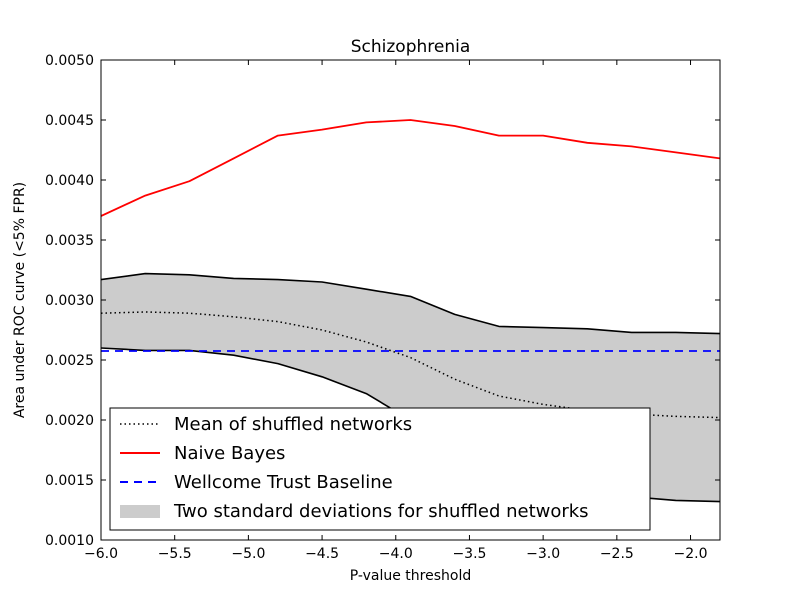 The height and width of the screenshot is (600, 800). I want to click on y-tick-label: 0.0035, so click(69, 241).